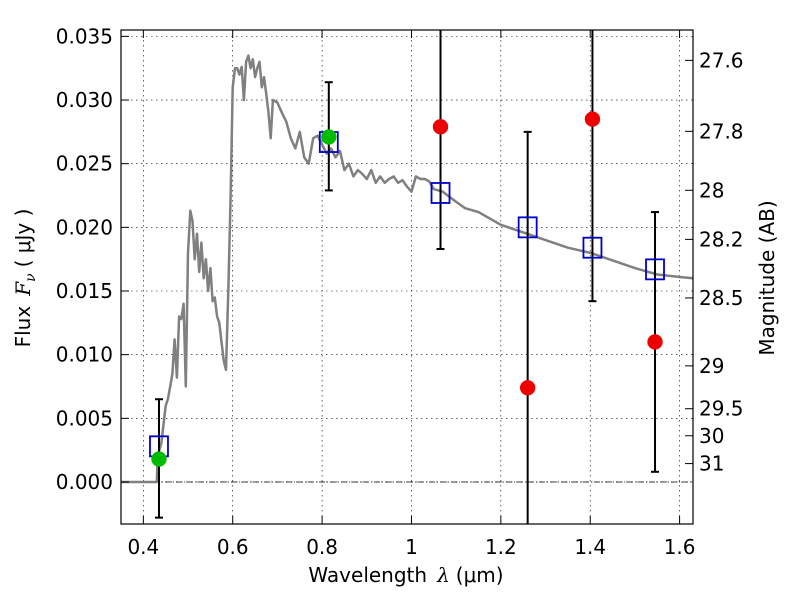 The width and height of the screenshot is (800, 600). Describe the element at coordinates (711, 464) in the screenshot. I see `right-tick-label: 31` at that location.